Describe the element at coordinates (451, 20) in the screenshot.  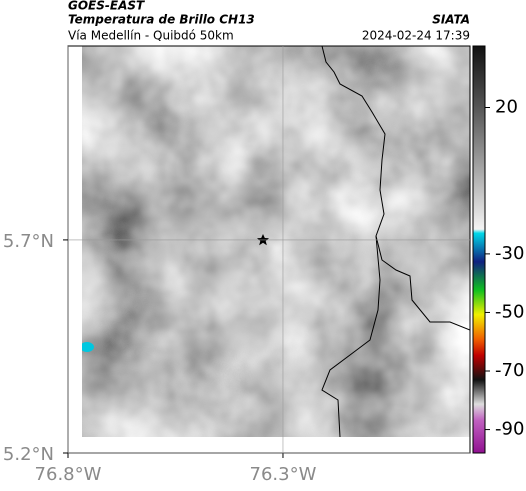
I see `credit: SIATA` at that location.